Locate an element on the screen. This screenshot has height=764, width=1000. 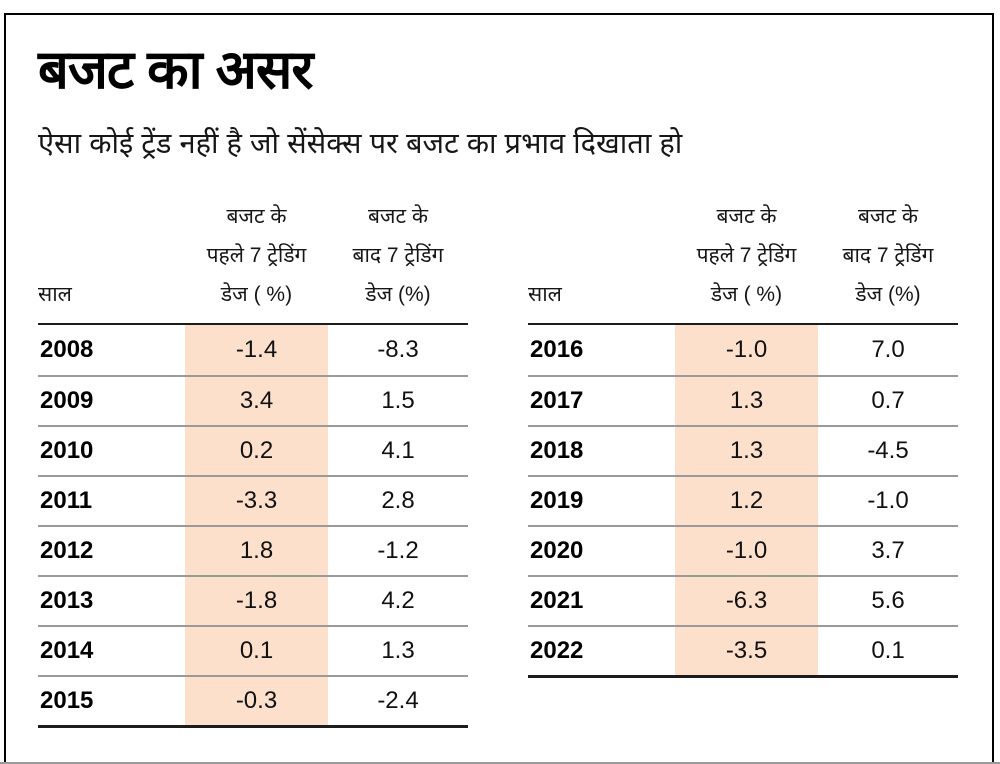
pre-budget-value-cell: 0.1 is located at coordinates (256, 651).